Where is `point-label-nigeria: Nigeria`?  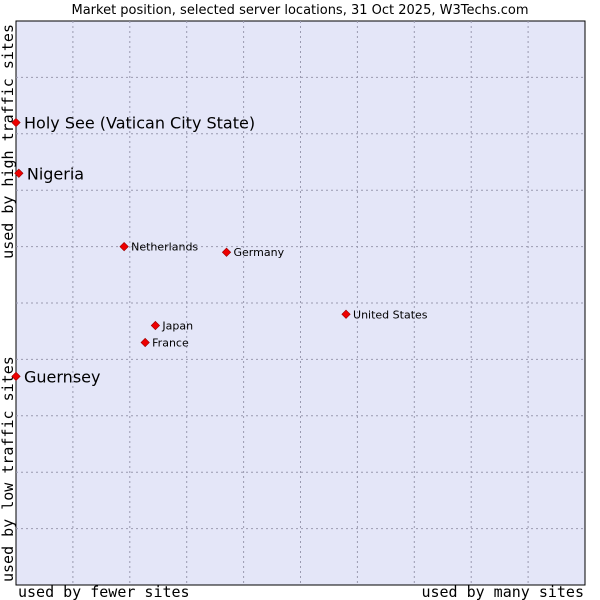
point-label-nigeria: Nigeria is located at coordinates (55, 173).